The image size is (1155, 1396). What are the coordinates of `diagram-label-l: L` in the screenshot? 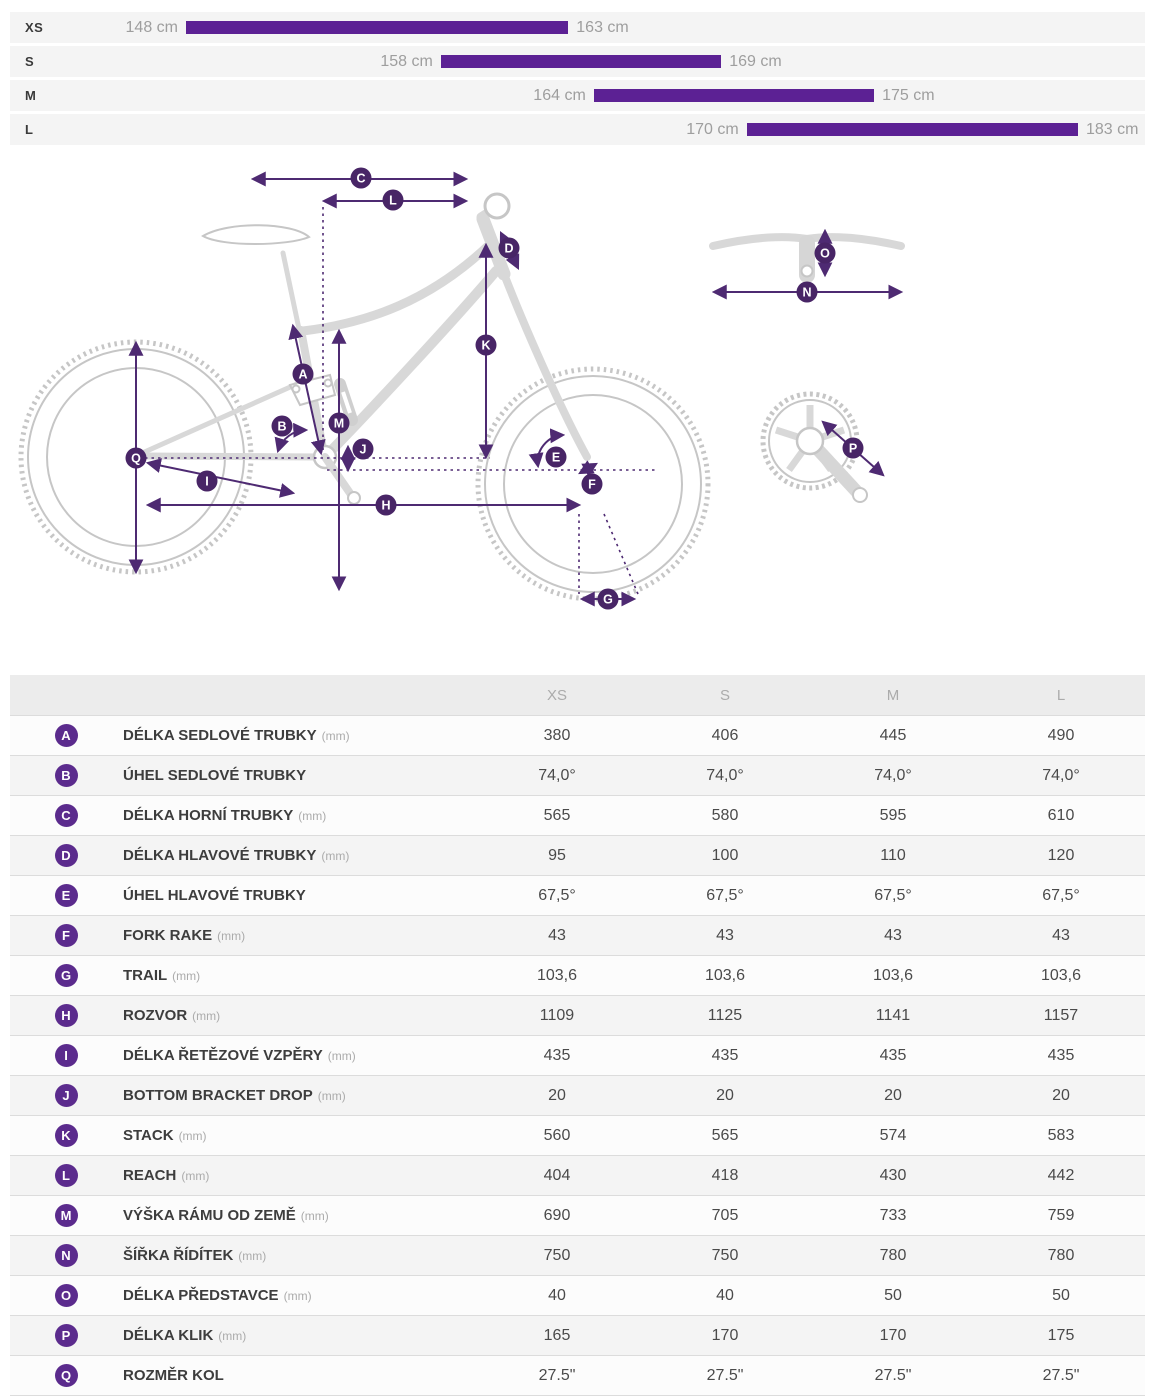 It's located at (393, 200).